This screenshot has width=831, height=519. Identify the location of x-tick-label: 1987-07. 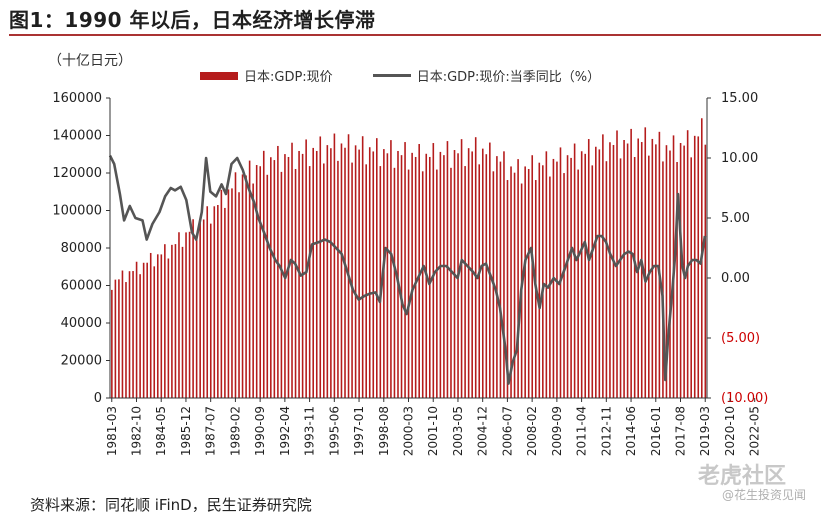
(211, 431).